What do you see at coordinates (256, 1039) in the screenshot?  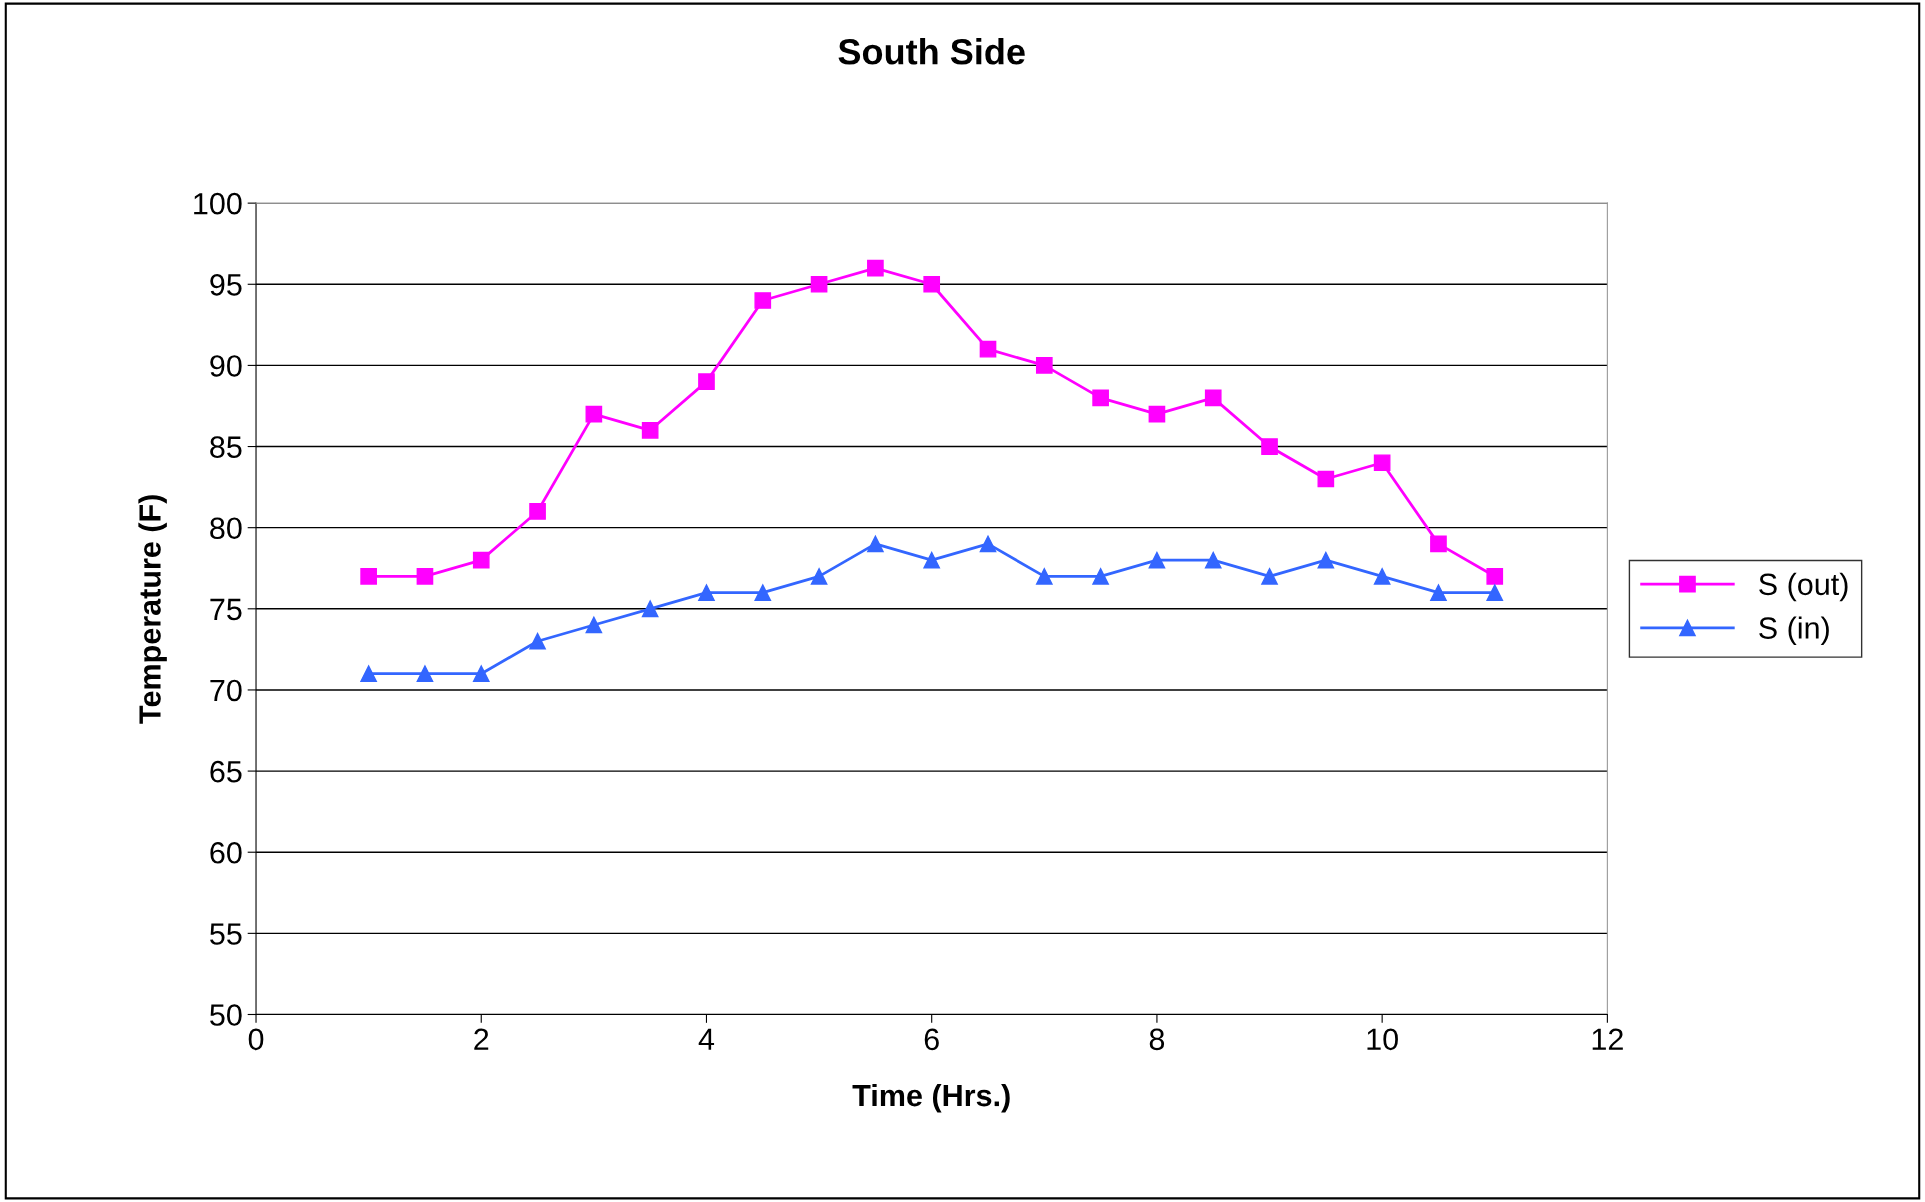 I see `x-tick-label: 0` at bounding box center [256, 1039].